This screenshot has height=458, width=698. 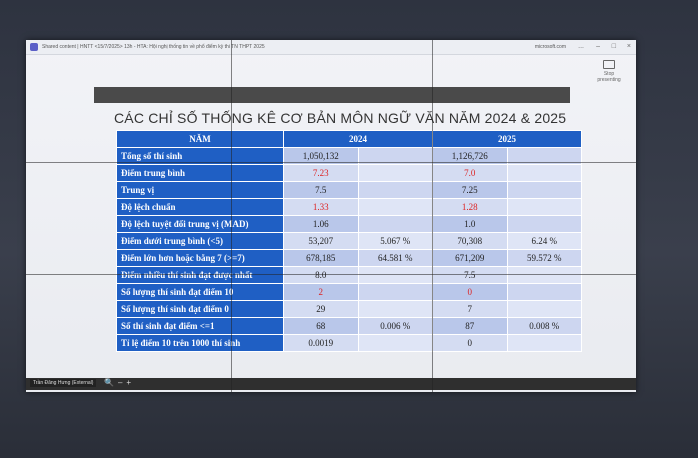 What do you see at coordinates (609, 77) in the screenshot?
I see `stop-presenting-label: Stop presenting` at bounding box center [609, 77].